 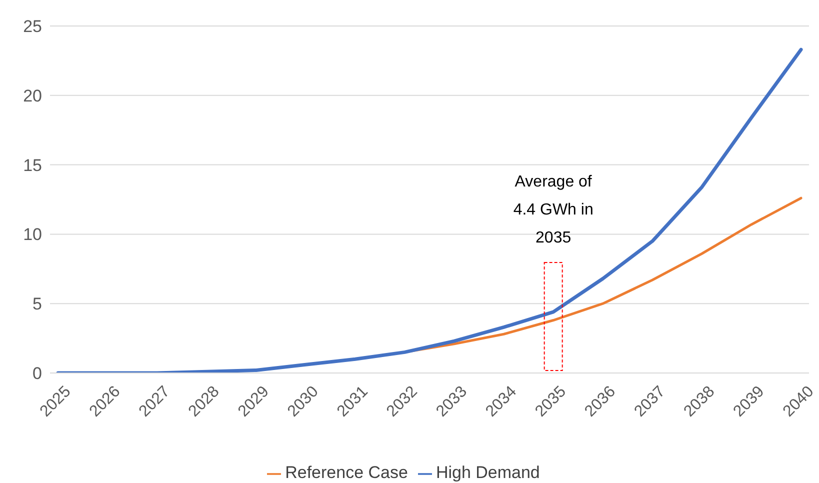 What do you see at coordinates (32, 26) in the screenshot?
I see `y-tick-label: 25` at bounding box center [32, 26].